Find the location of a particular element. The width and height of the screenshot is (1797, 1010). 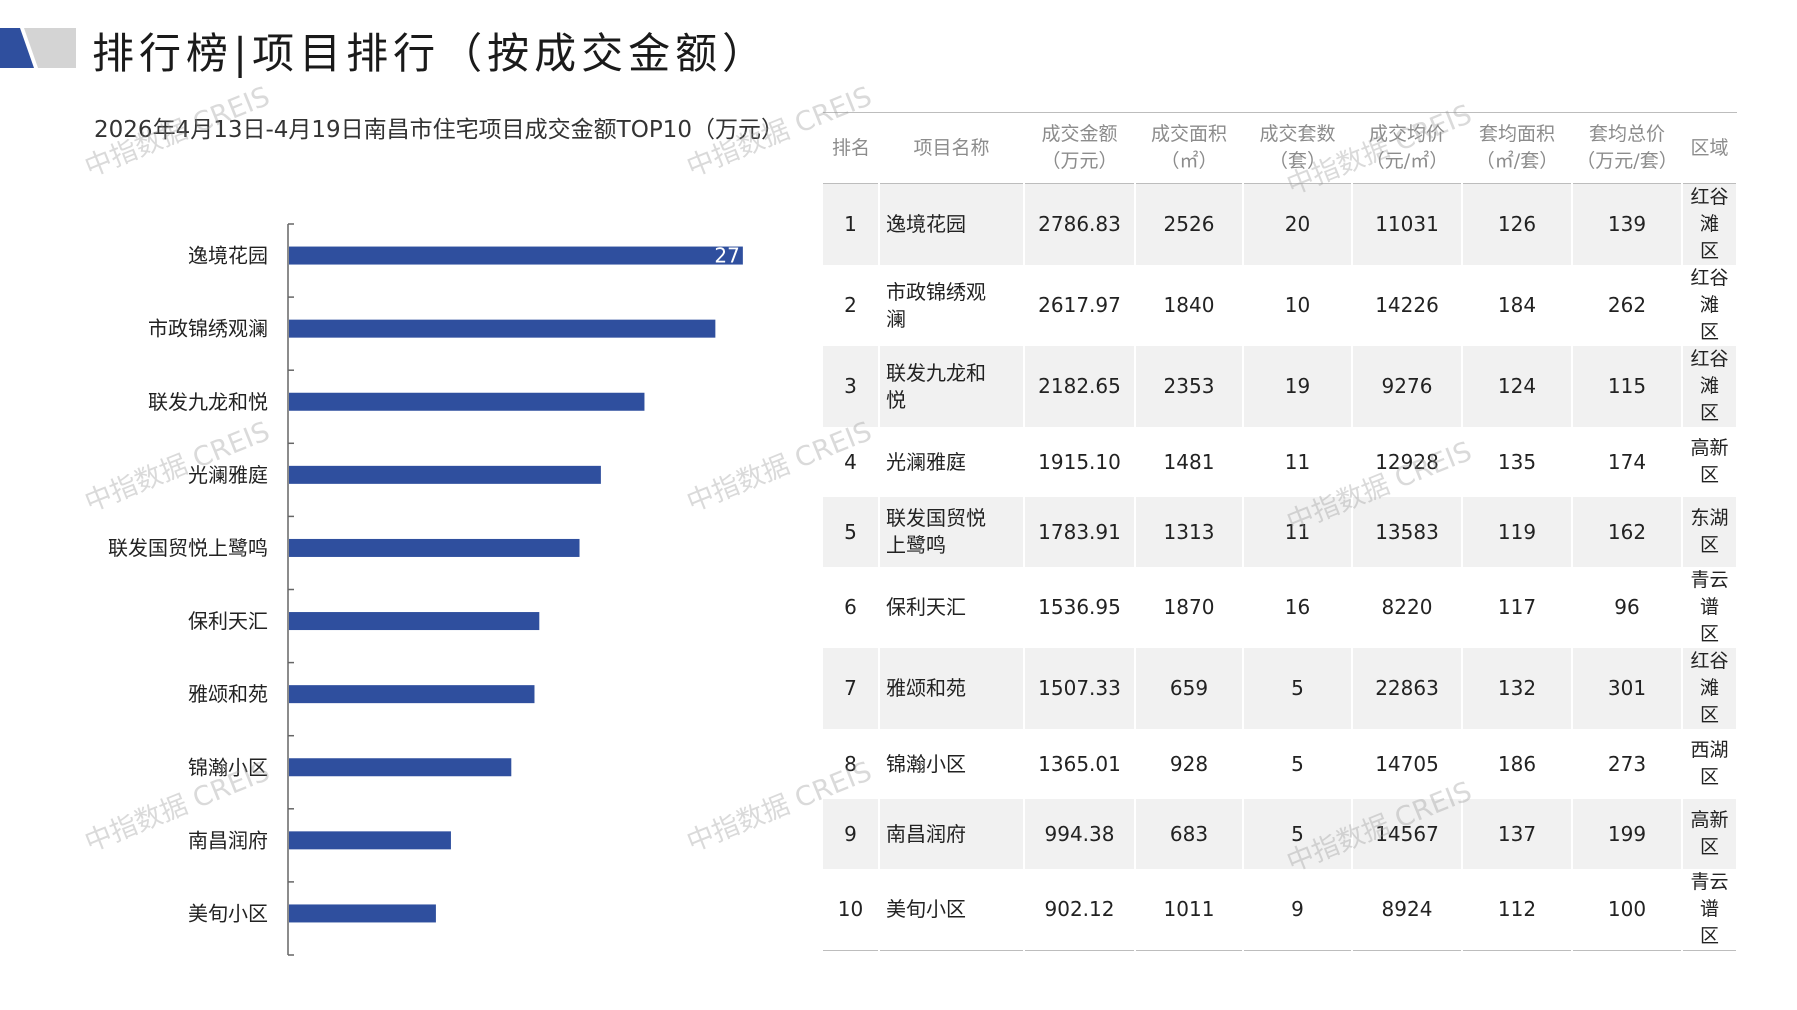

cell-amount: 2617.97 is located at coordinates (1080, 305).